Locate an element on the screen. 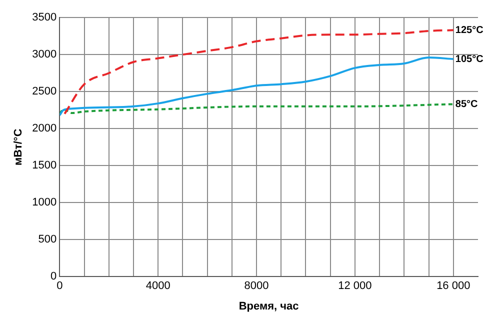  y-tick-label: 2500 is located at coordinates (44, 92).